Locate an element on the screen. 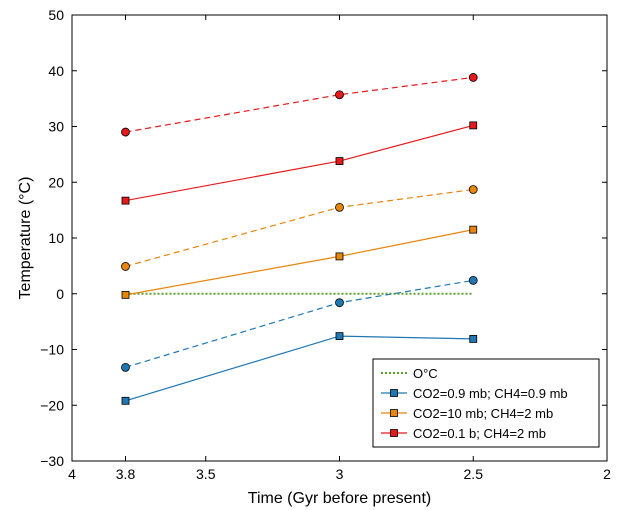  y-tick-label: 20 is located at coordinates (56, 182).